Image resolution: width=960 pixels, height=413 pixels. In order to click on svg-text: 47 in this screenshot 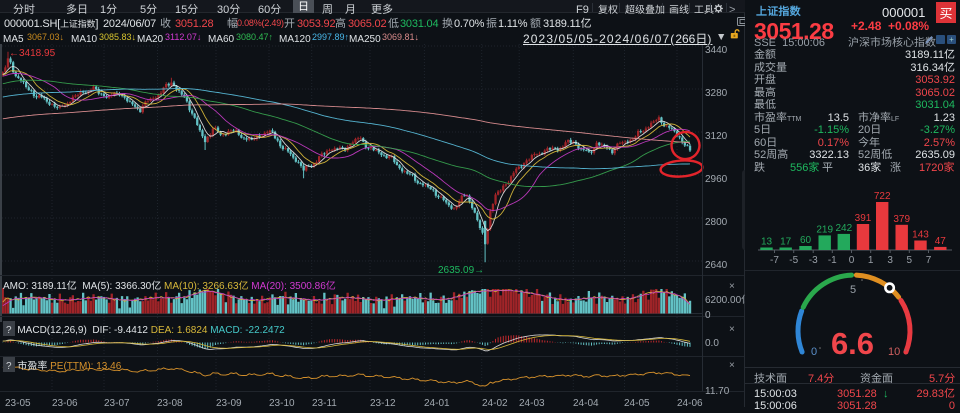, I will do `click(941, 241)`.